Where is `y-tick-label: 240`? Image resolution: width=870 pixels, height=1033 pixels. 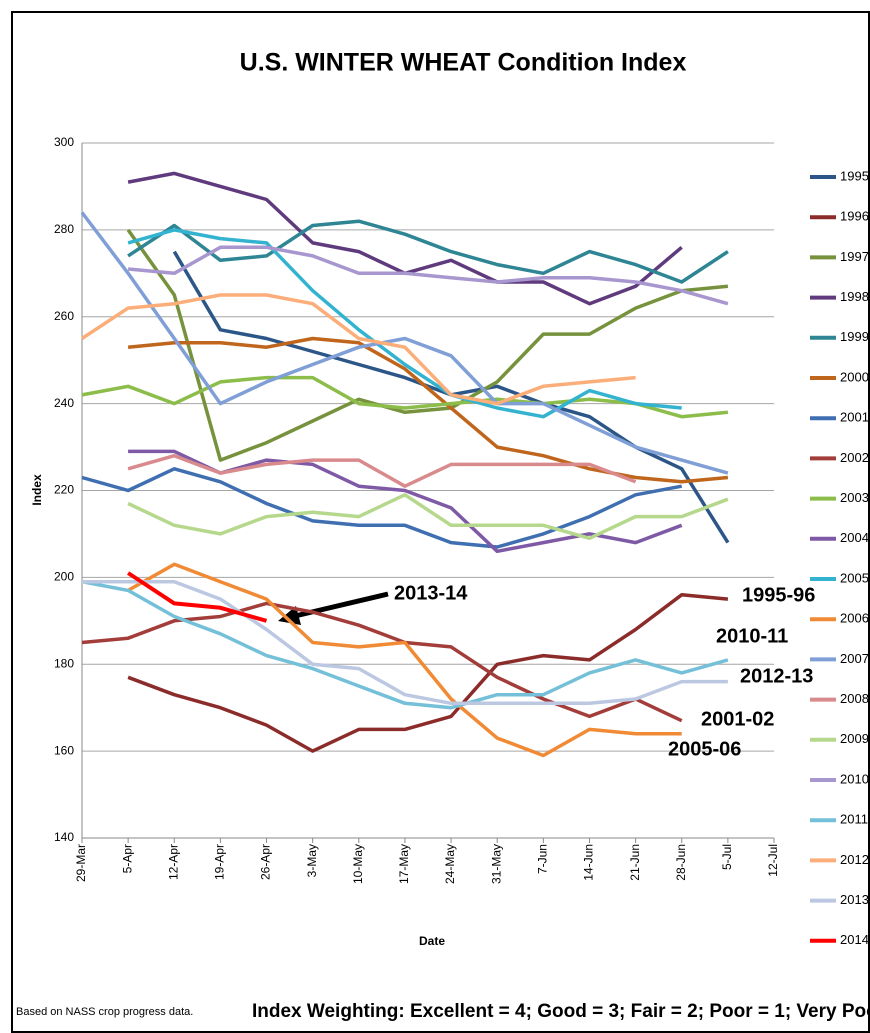 y-tick-label: 240 is located at coordinates (64, 403).